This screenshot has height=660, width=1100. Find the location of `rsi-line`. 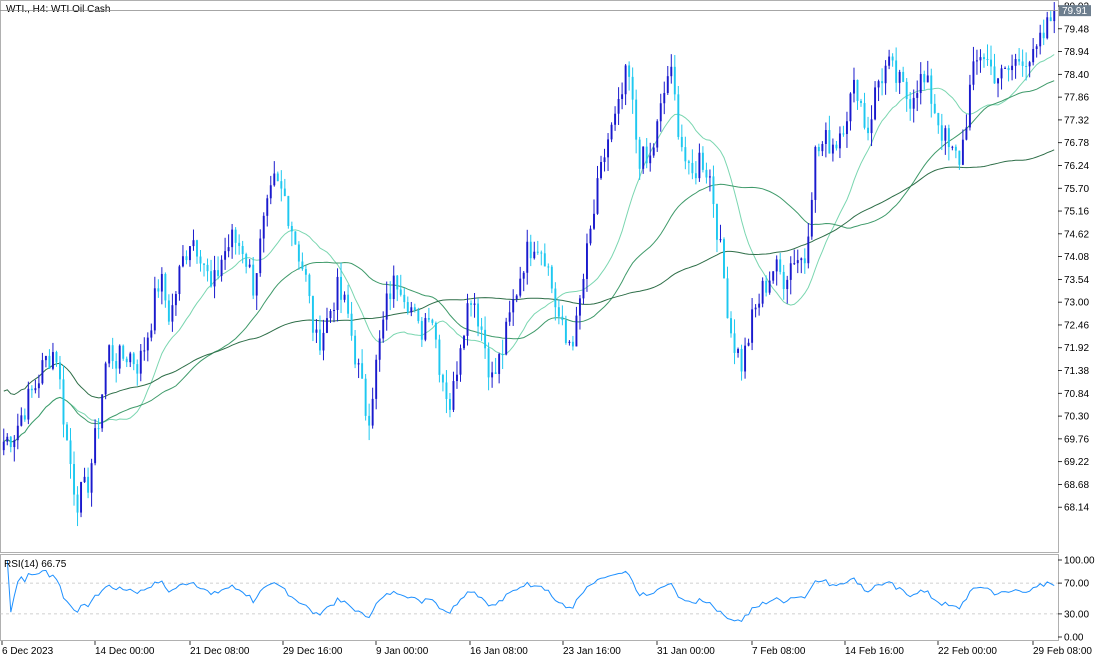

rsi-line is located at coordinates (530, 591).